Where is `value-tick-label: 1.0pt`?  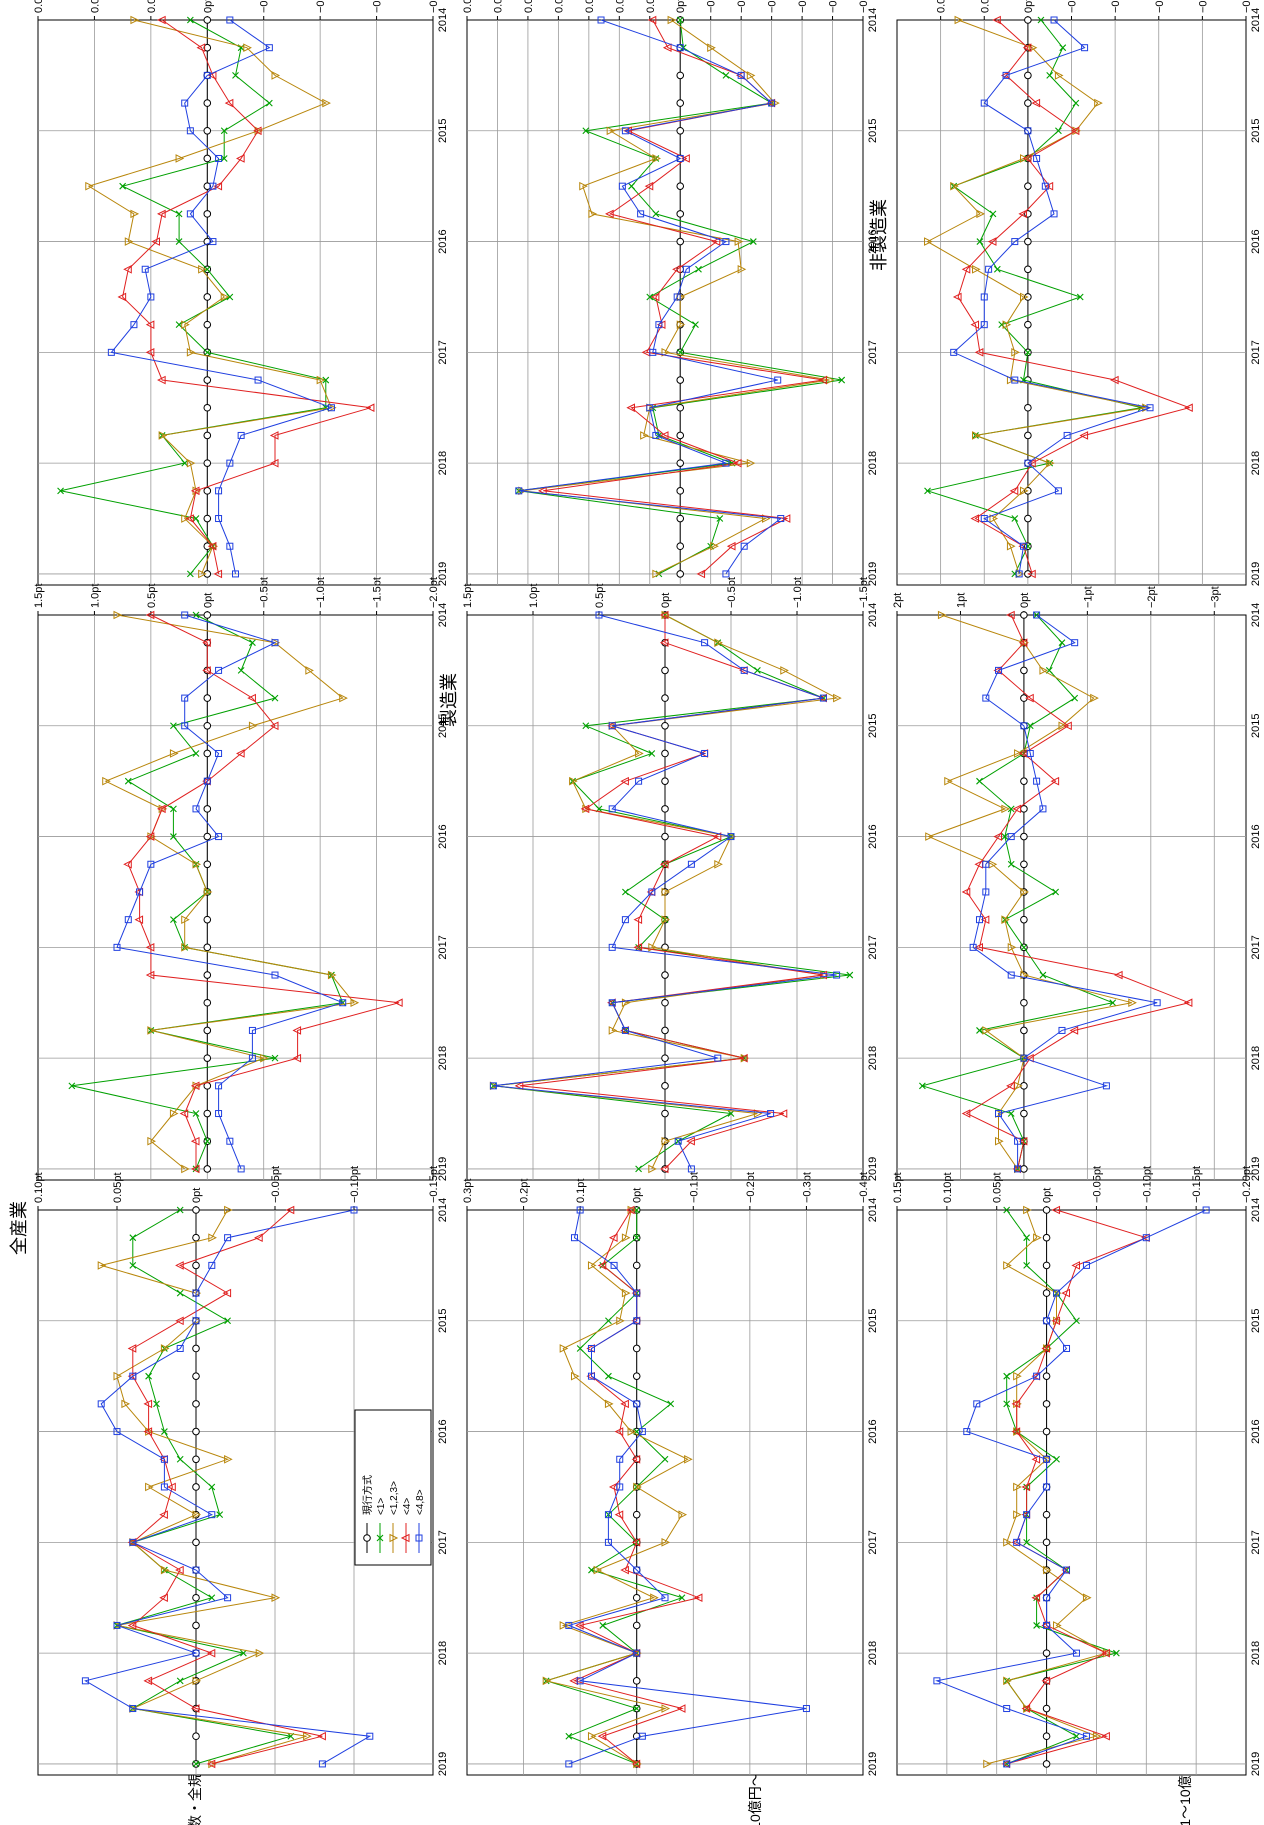 value-tick-label: 1.0pt is located at coordinates (95, 596).